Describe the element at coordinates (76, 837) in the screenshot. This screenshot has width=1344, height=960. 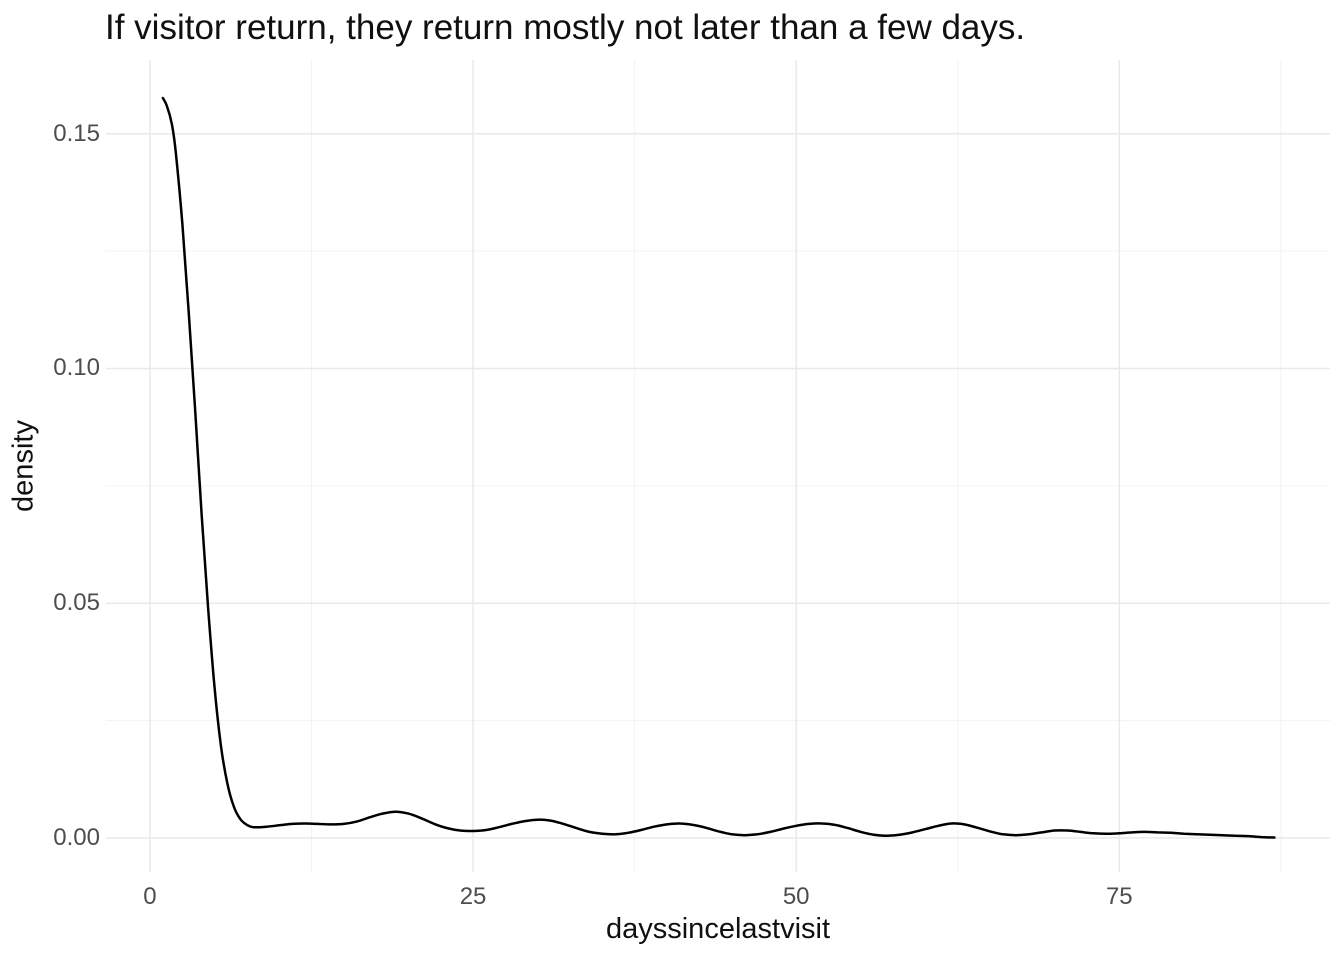
I see `y-tick-label-0.00: 0.00` at that location.